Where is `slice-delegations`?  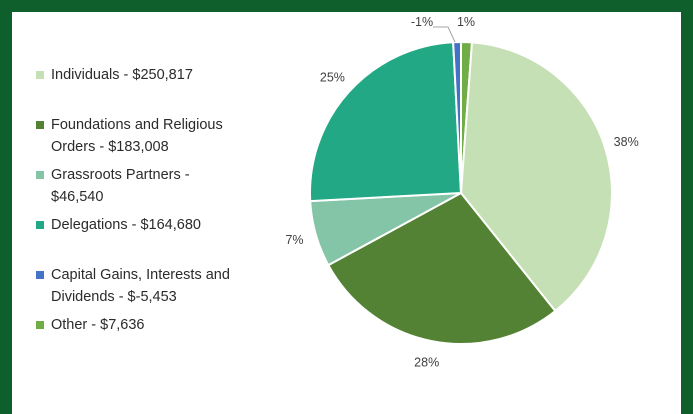 slice-delegations is located at coordinates (385, 121).